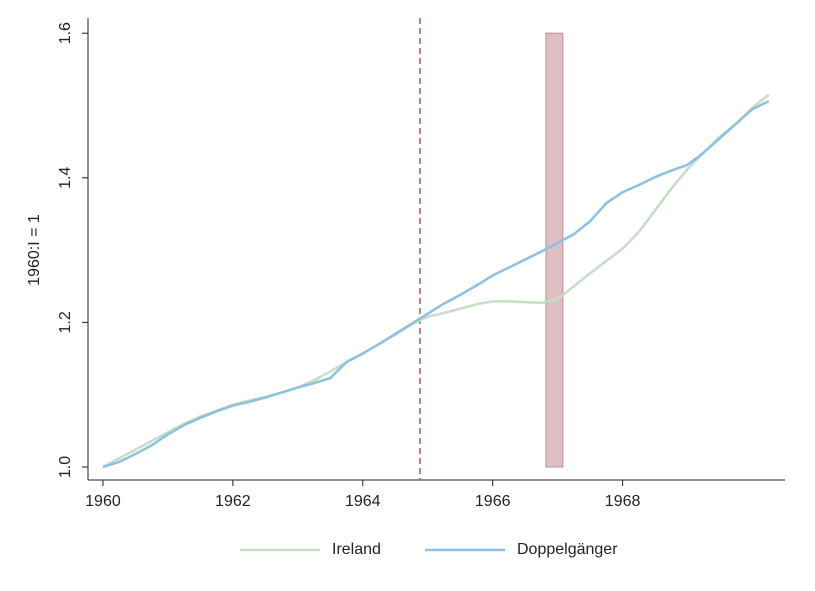 The height and width of the screenshot is (591, 815). Describe the element at coordinates (363, 501) in the screenshot. I see `x-tick-label: 1964` at that location.